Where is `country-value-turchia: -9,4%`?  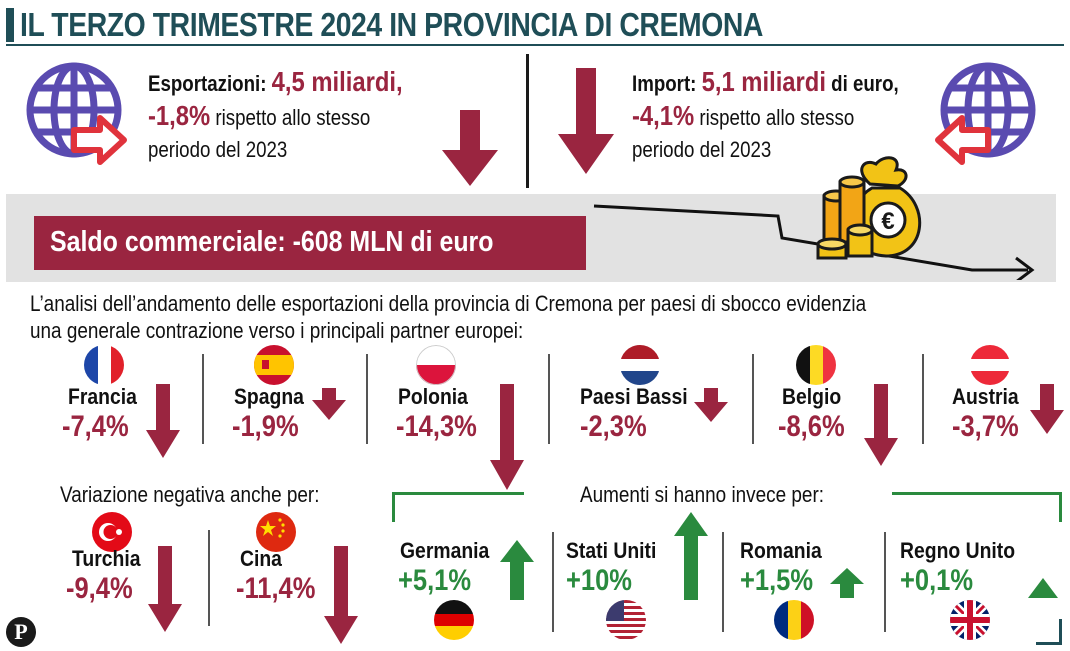
country-value-turchia: -9,4% is located at coordinates (99, 588).